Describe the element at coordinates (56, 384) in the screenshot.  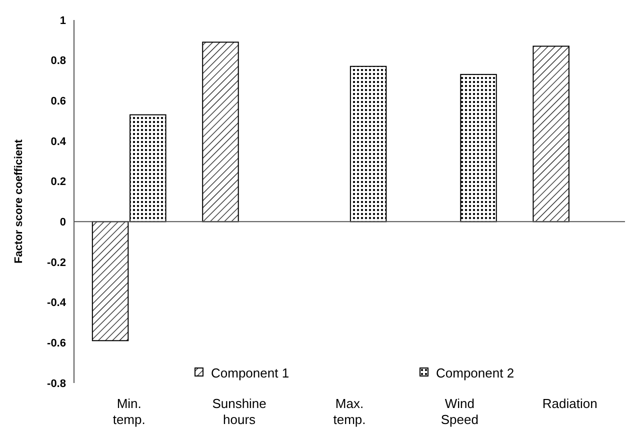
I see `y-tick-label: -0.8` at that location.